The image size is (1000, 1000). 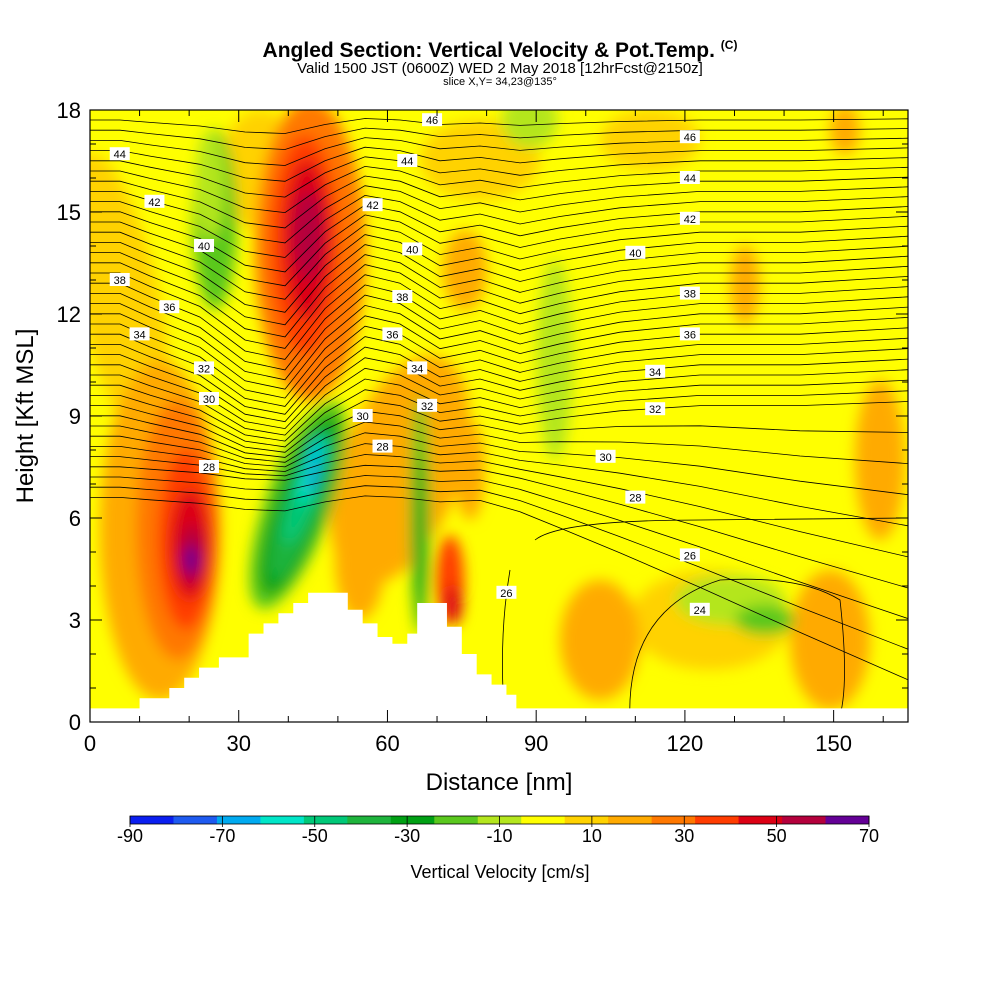 What do you see at coordinates (499, 836) in the screenshot?
I see `colorbar-tick-label: -10` at bounding box center [499, 836].